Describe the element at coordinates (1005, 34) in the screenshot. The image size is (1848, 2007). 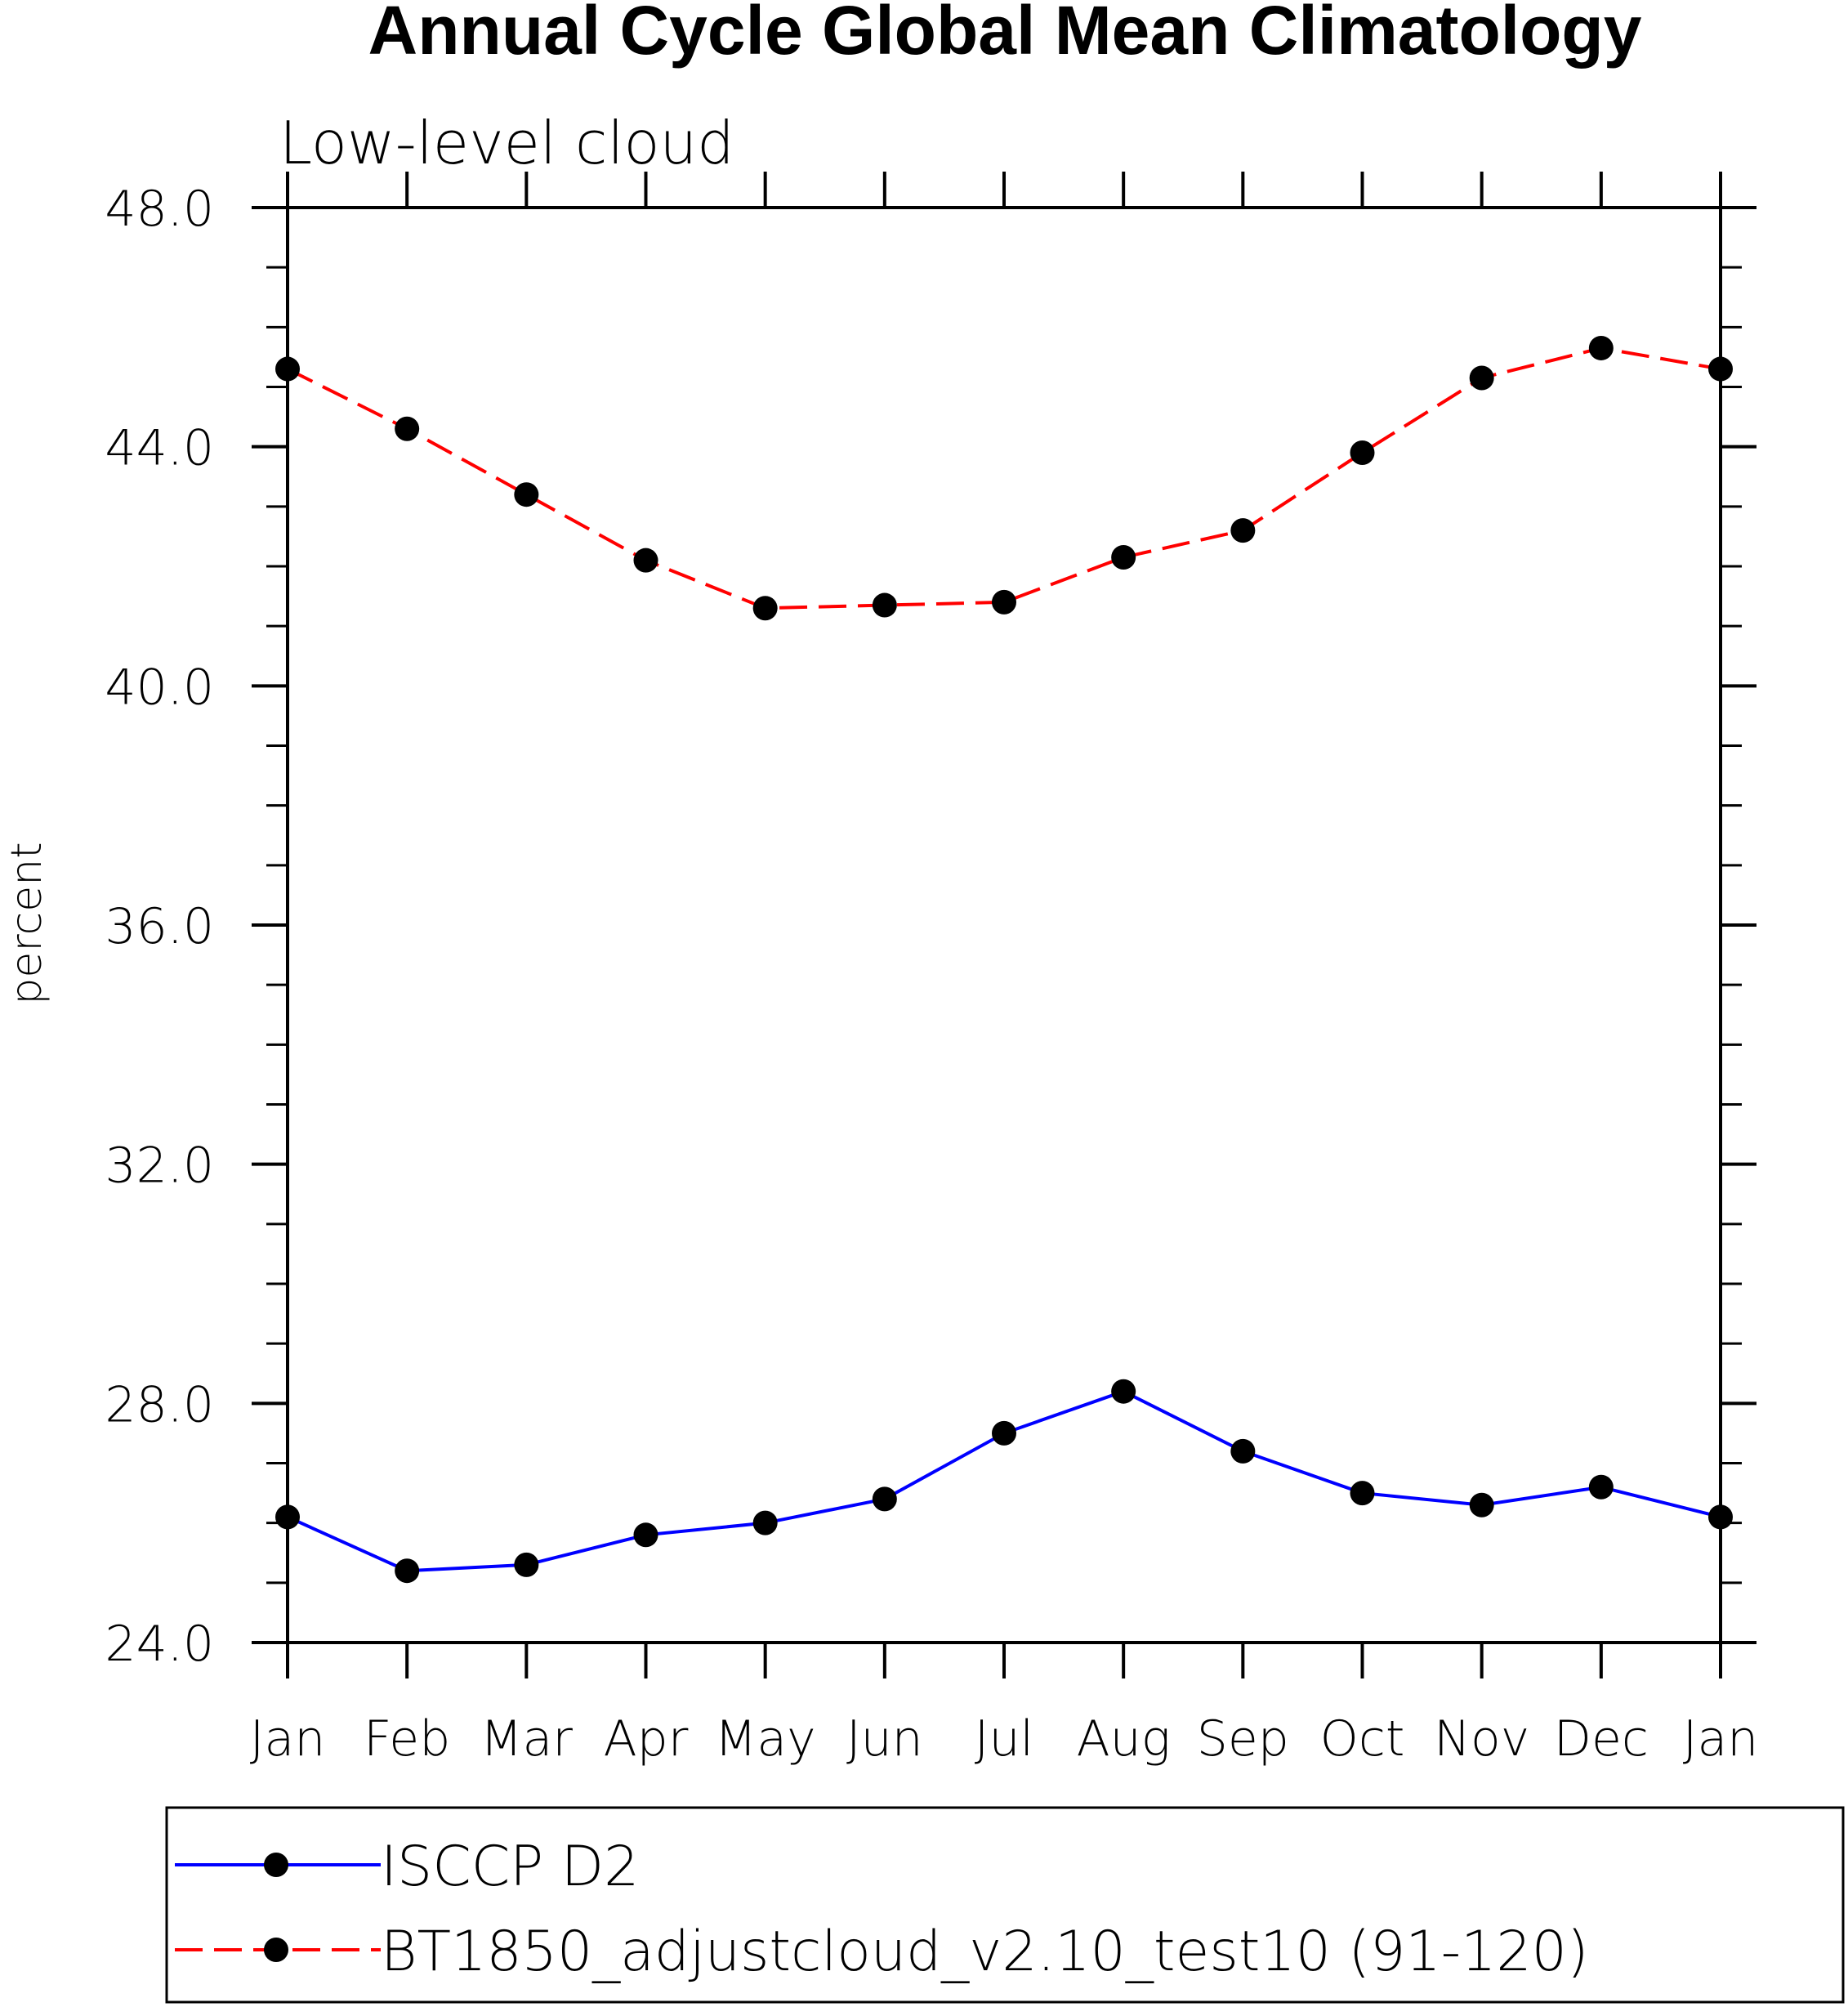
I see `chart-title: Annual Cycle Global Mean Climatology` at that location.